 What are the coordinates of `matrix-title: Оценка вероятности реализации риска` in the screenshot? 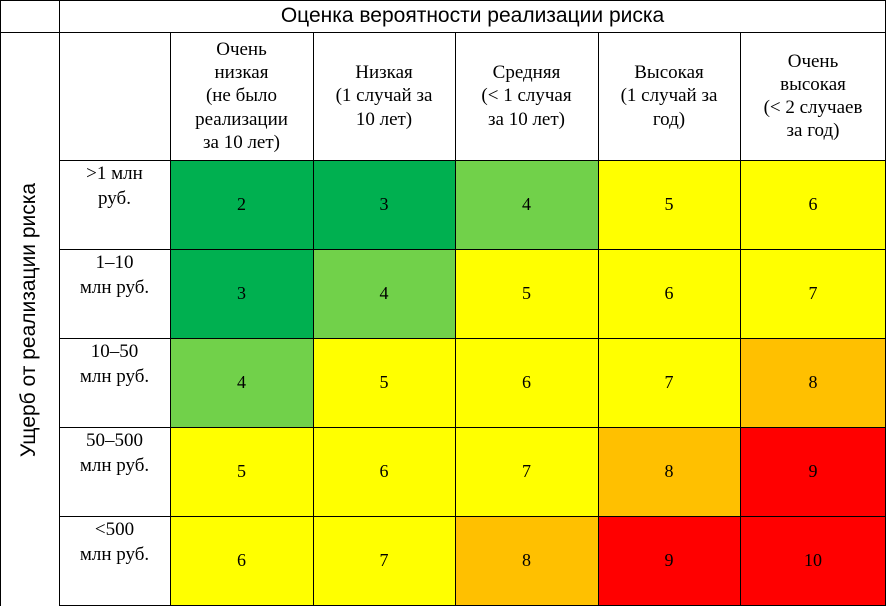 It's located at (472, 15).